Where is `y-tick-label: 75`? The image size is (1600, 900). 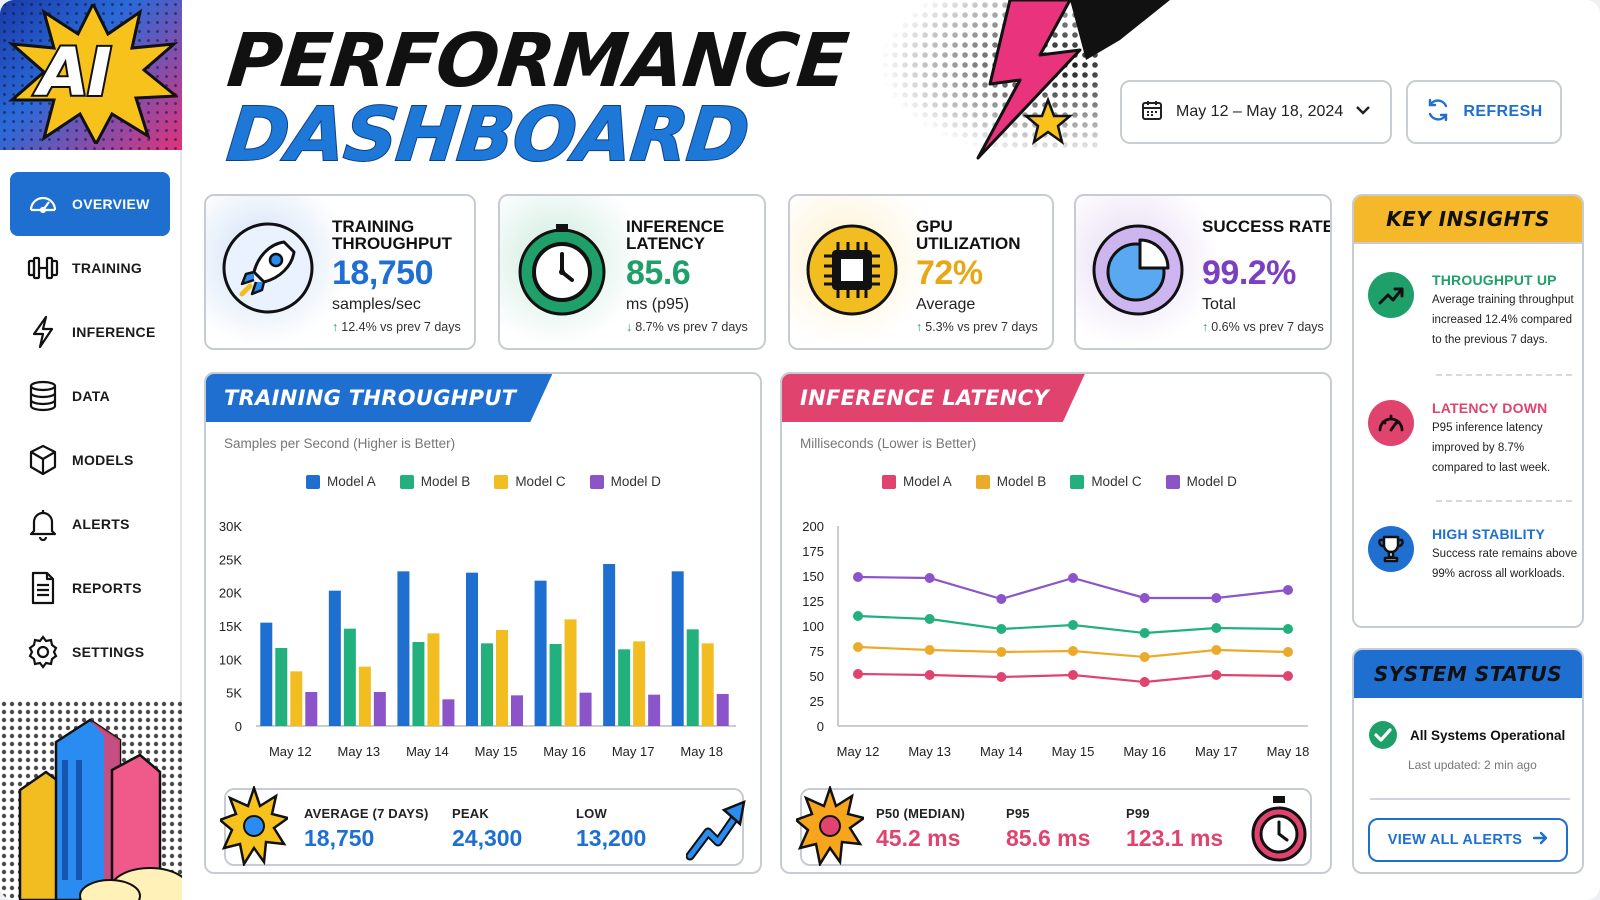 y-tick-label: 75 is located at coordinates (817, 651).